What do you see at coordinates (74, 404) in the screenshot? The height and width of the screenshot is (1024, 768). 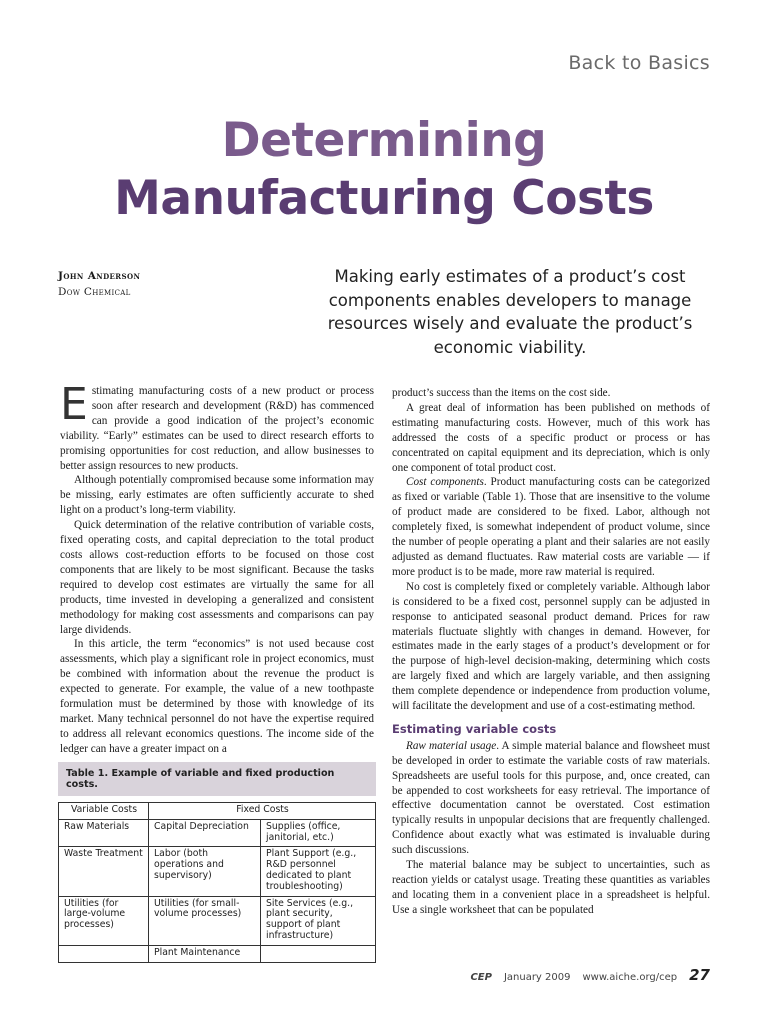 I see `drop-cap: E` at bounding box center [74, 404].